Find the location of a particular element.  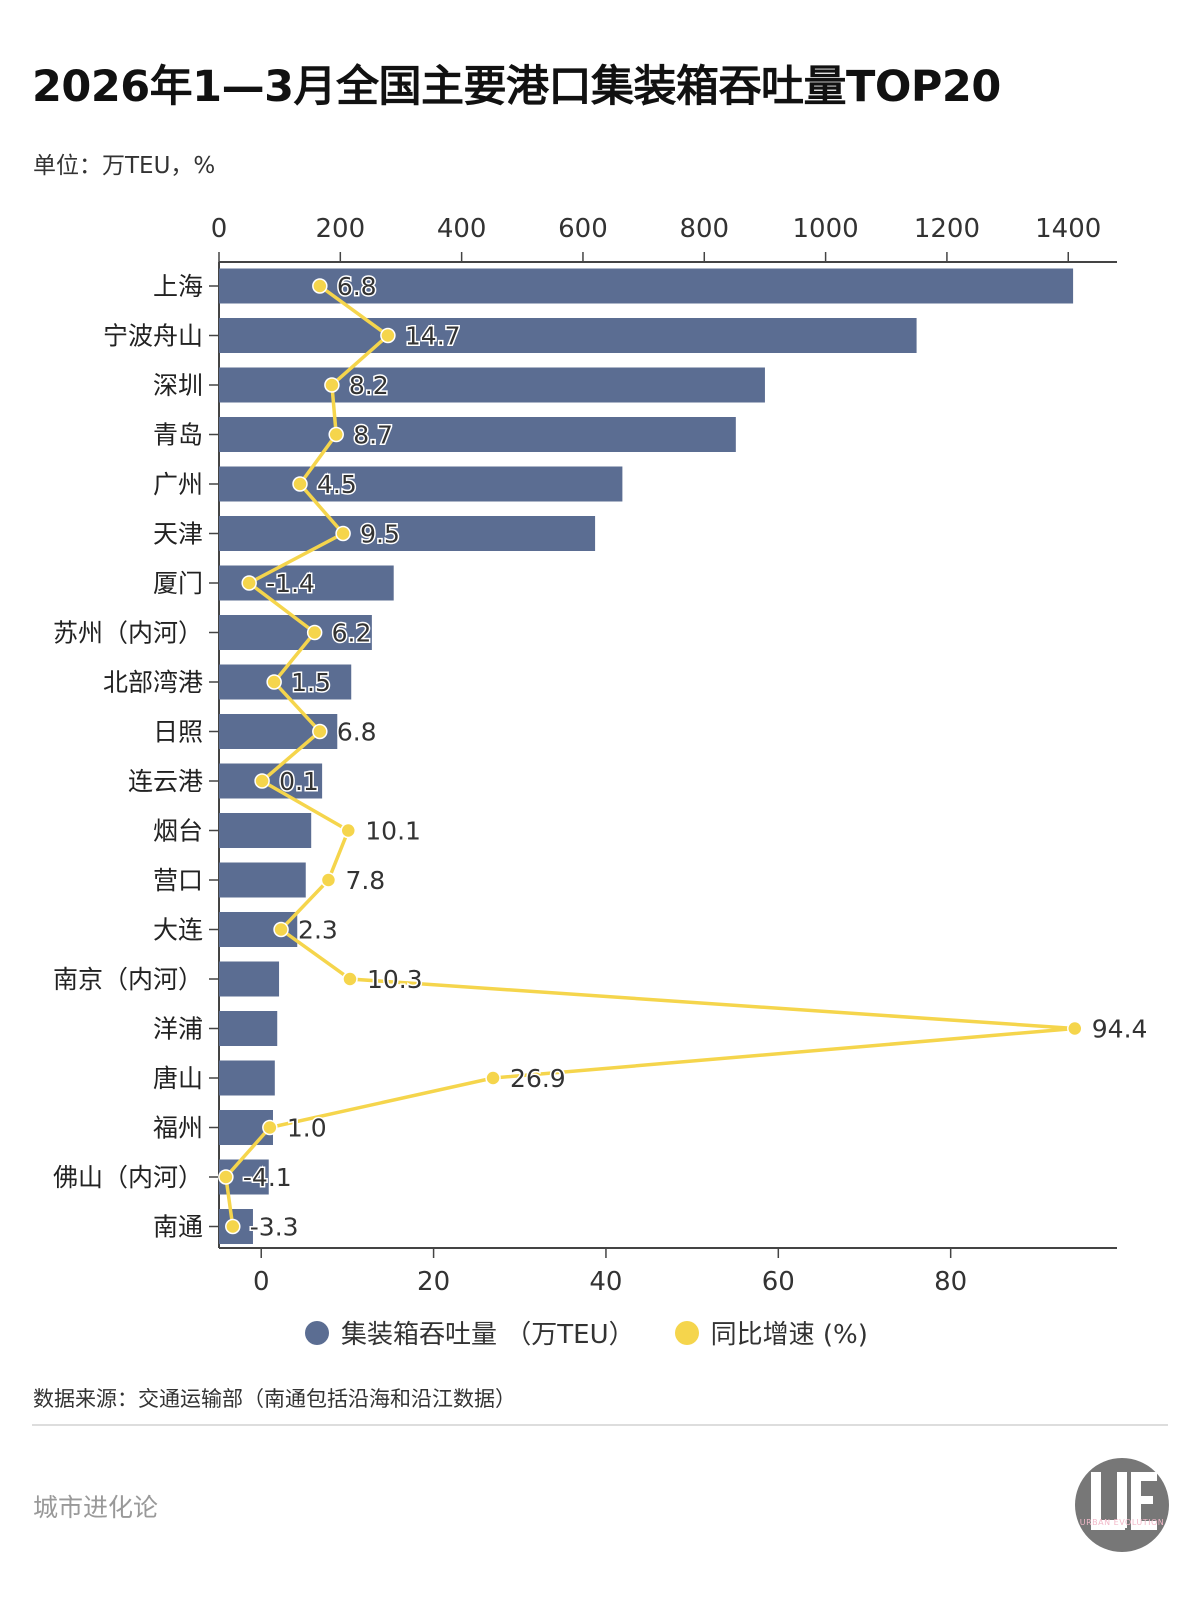

growth-data-label: 8.2 is located at coordinates (369, 385).